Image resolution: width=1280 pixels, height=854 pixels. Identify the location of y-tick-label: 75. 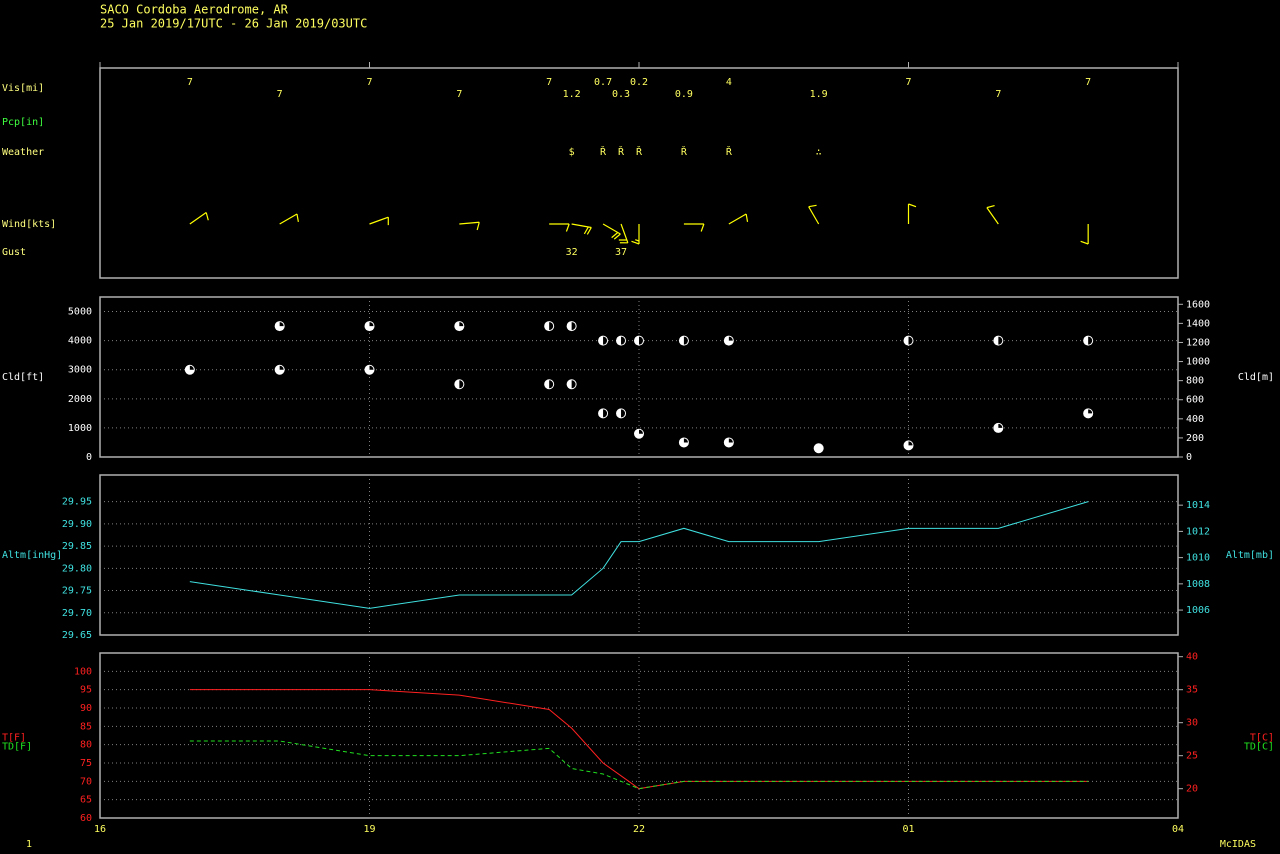
(86, 763).